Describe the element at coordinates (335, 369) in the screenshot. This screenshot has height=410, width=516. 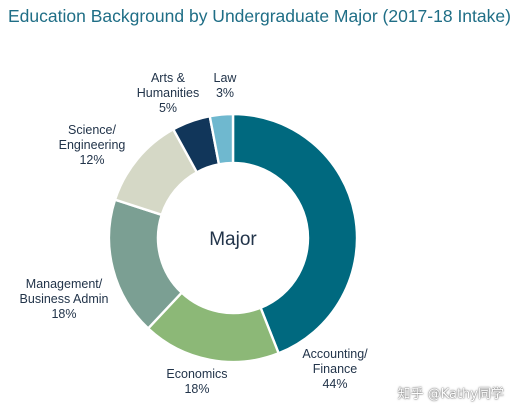
I see `slice-category-label: Finance` at that location.